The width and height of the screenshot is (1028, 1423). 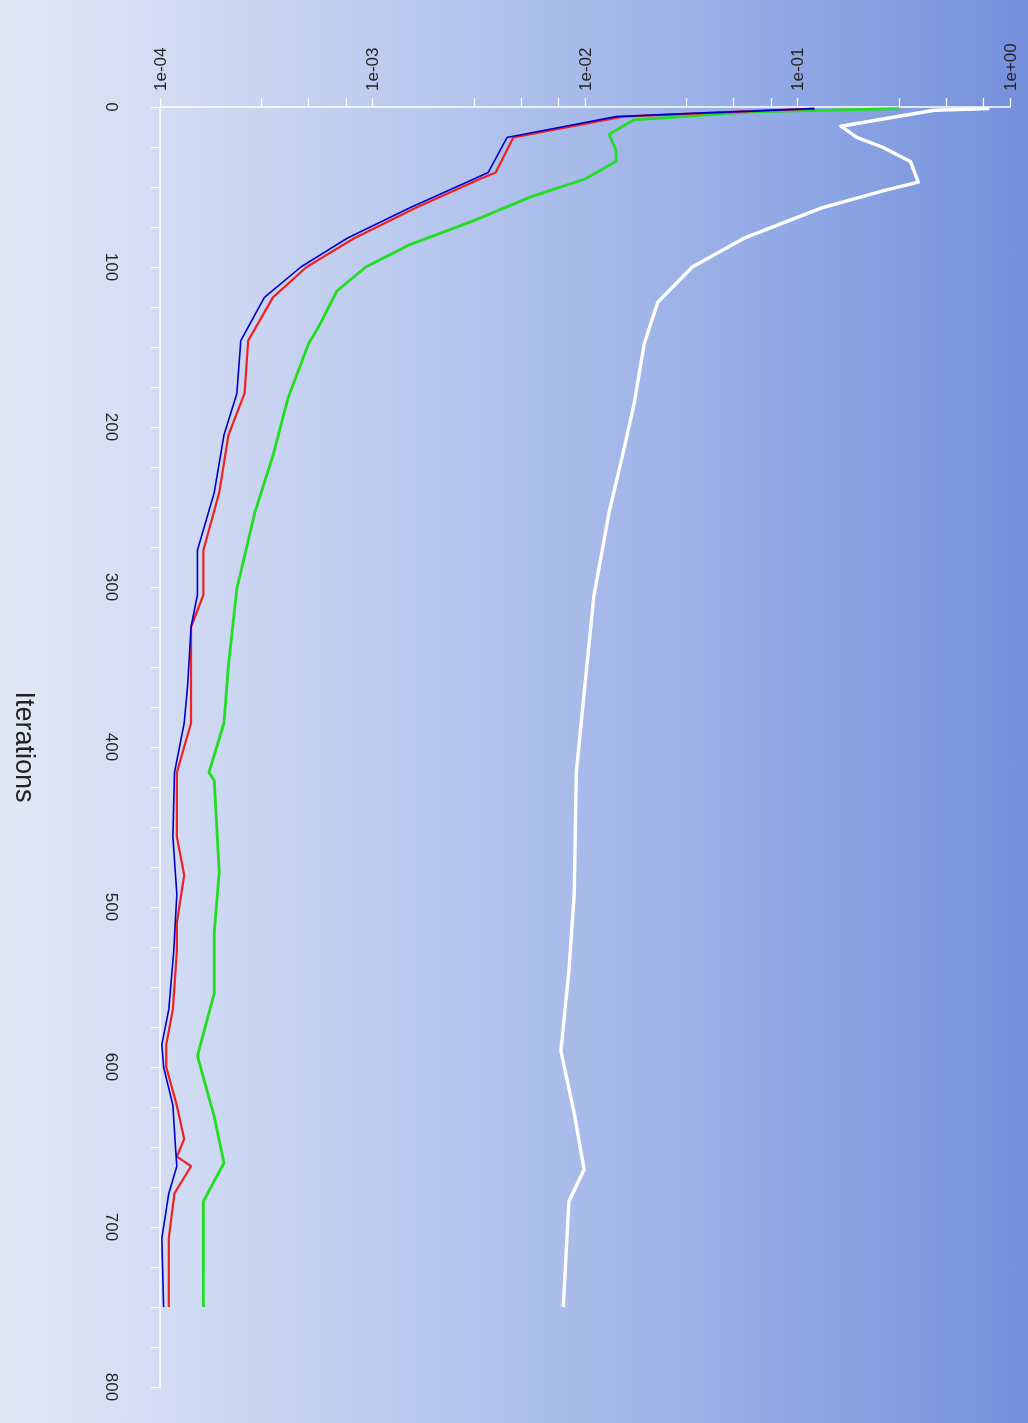 I want to click on y-tick-label: 600, so click(x=111, y=1067).